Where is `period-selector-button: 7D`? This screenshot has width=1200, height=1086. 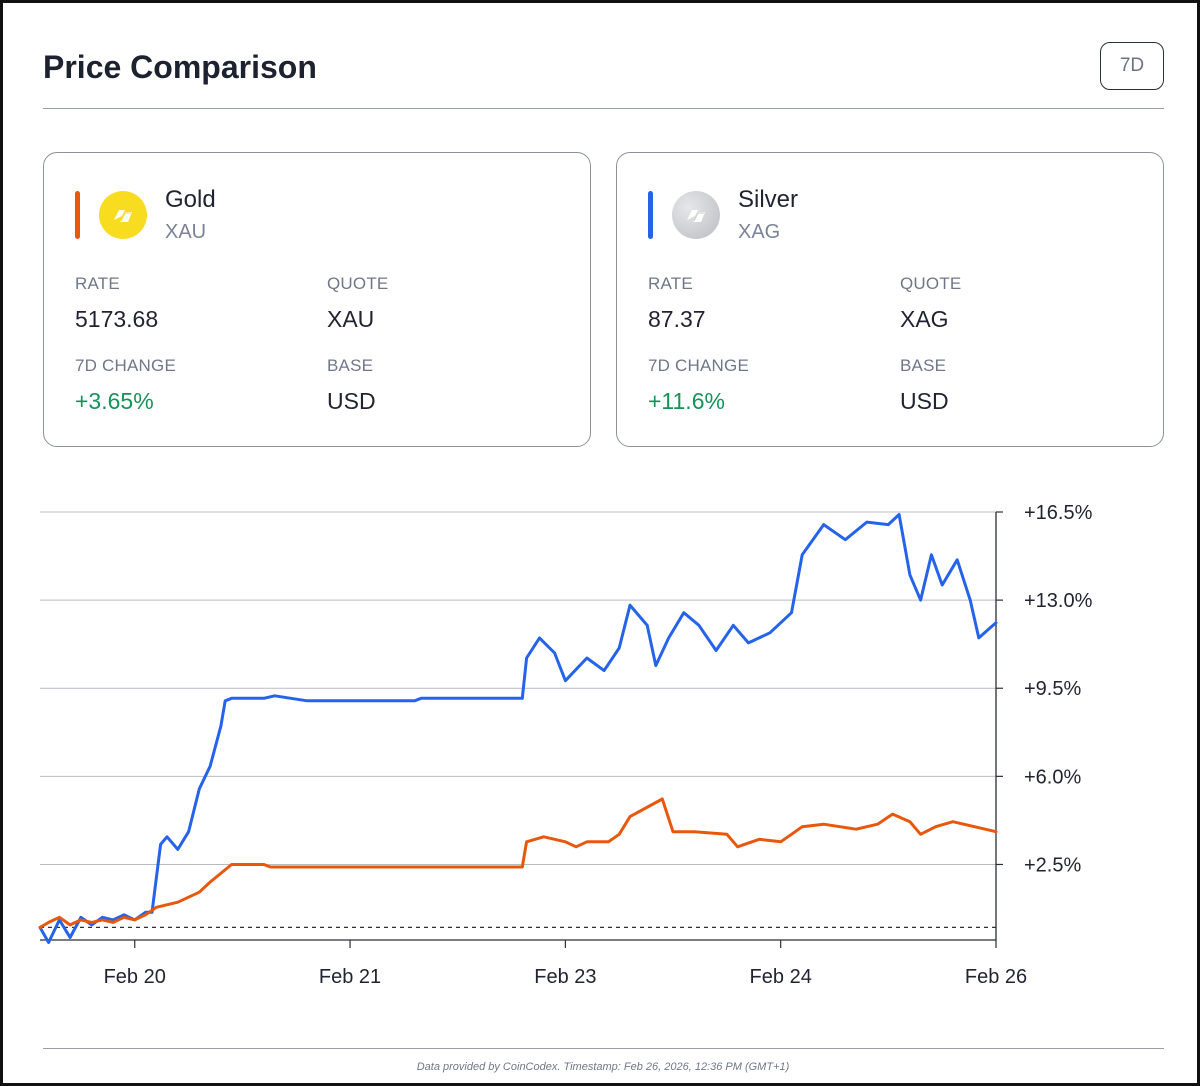 period-selector-button: 7D is located at coordinates (1132, 66).